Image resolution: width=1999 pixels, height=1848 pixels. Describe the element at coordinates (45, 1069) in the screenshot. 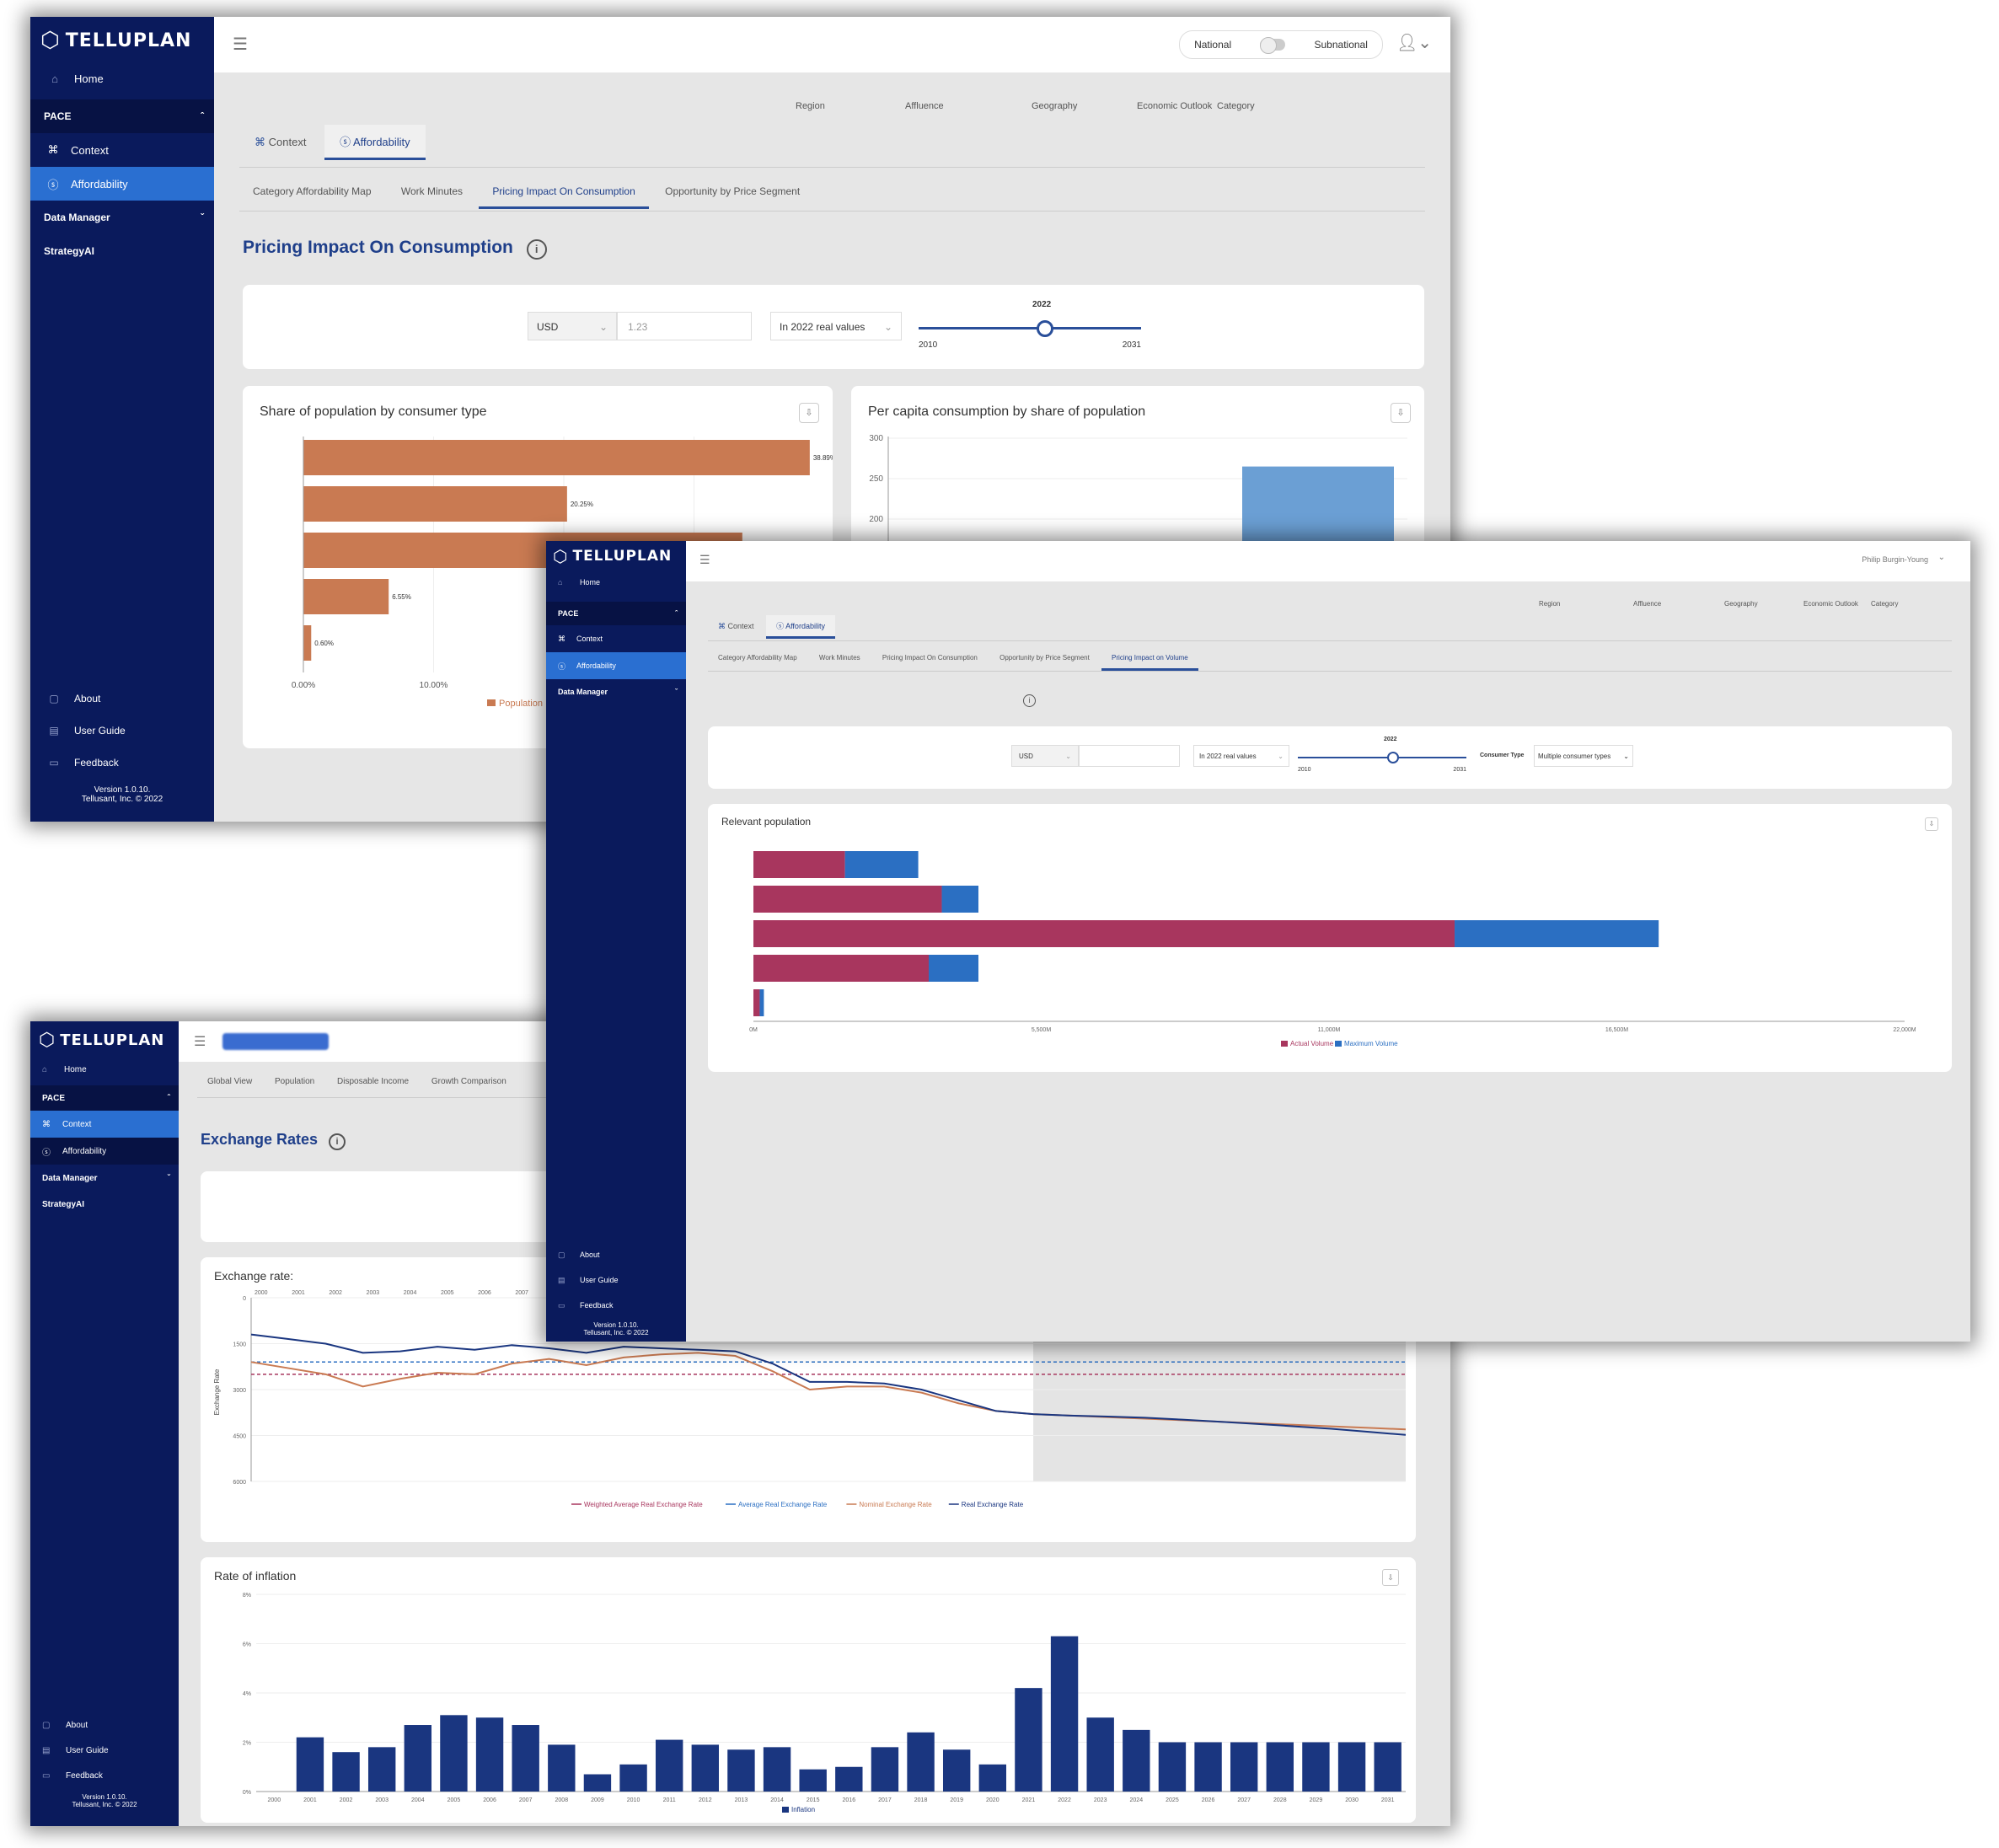

I see `home-icon: ⌂` at that location.